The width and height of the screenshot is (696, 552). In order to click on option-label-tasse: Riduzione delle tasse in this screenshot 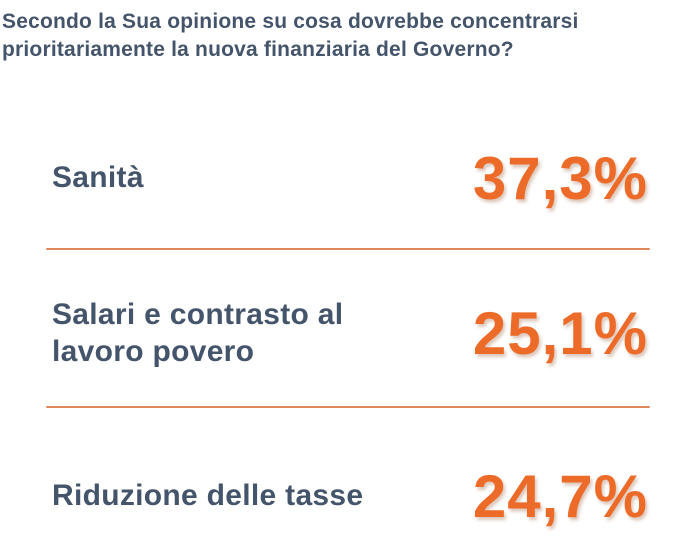, I will do `click(208, 496)`.